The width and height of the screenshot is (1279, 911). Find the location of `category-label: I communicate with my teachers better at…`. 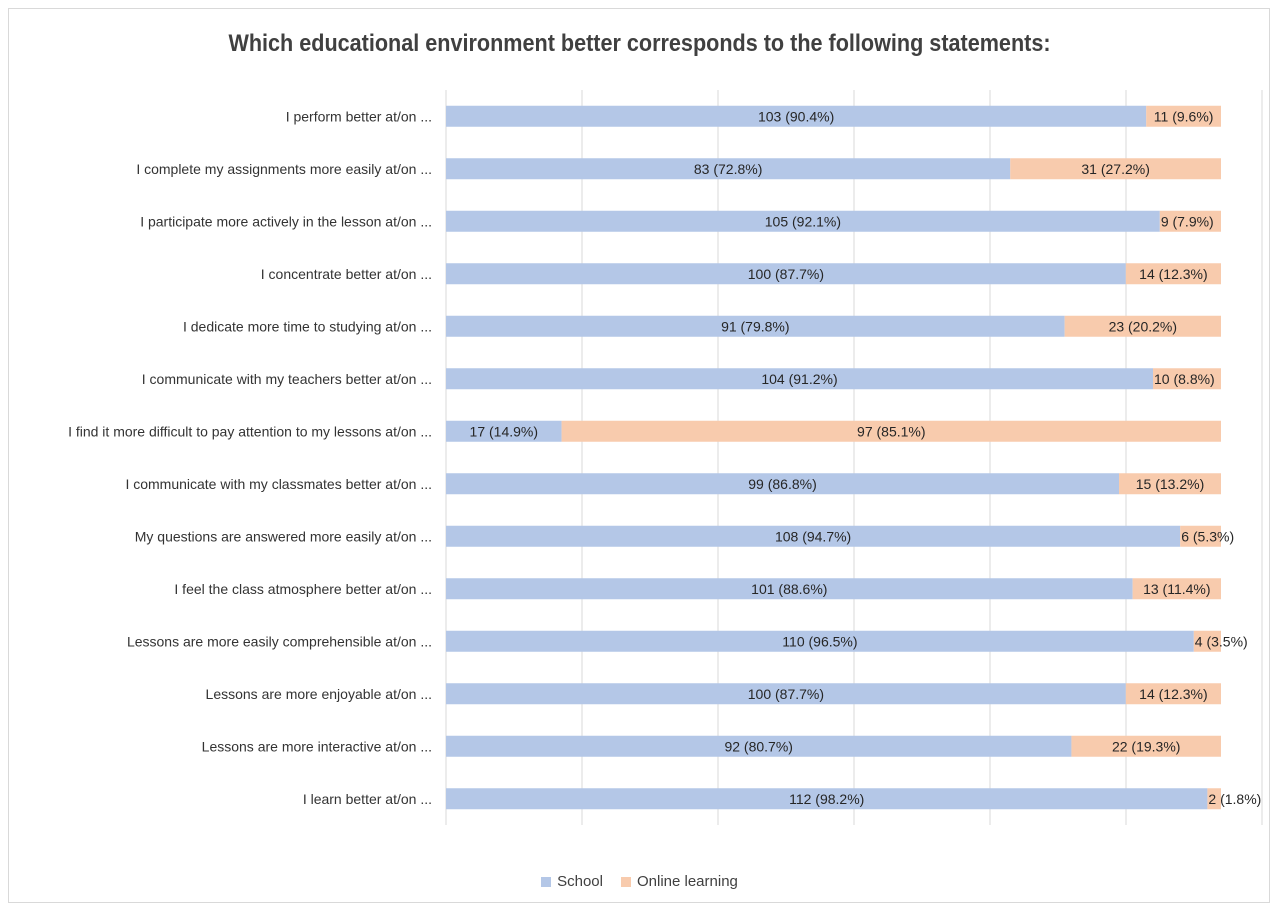

category-label: I communicate with my teachers better at… is located at coordinates (287, 379).